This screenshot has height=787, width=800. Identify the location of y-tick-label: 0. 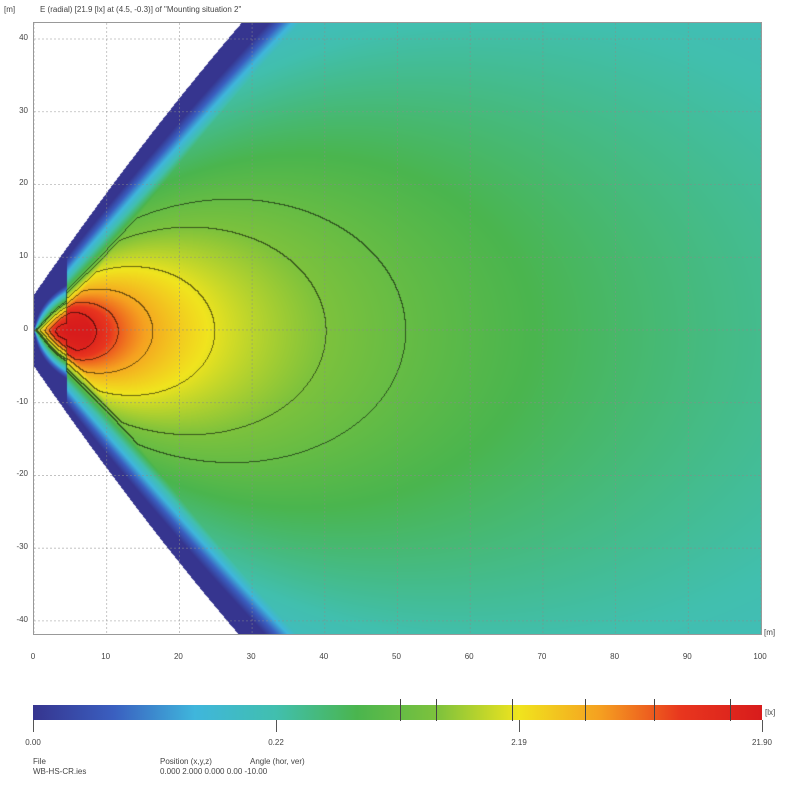
(25, 328).